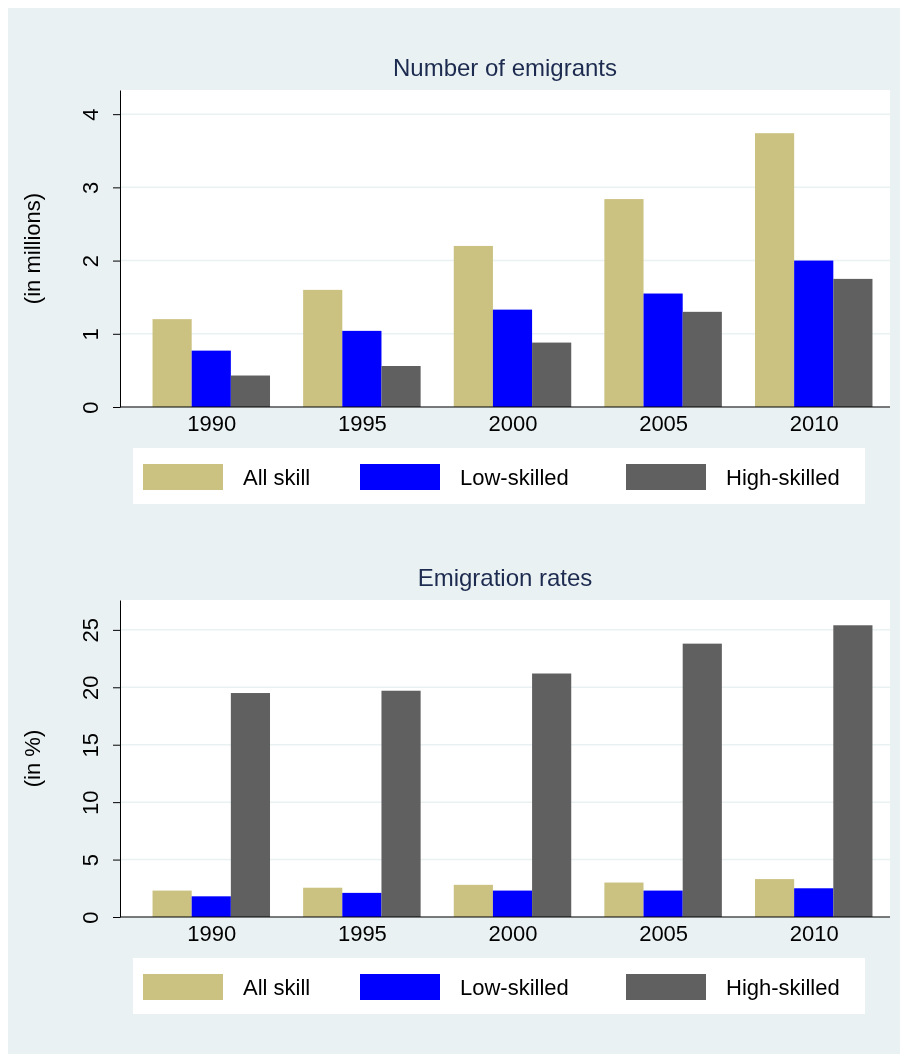  Describe the element at coordinates (505, 577) in the screenshot. I see `chart-title: Emigration rates` at that location.